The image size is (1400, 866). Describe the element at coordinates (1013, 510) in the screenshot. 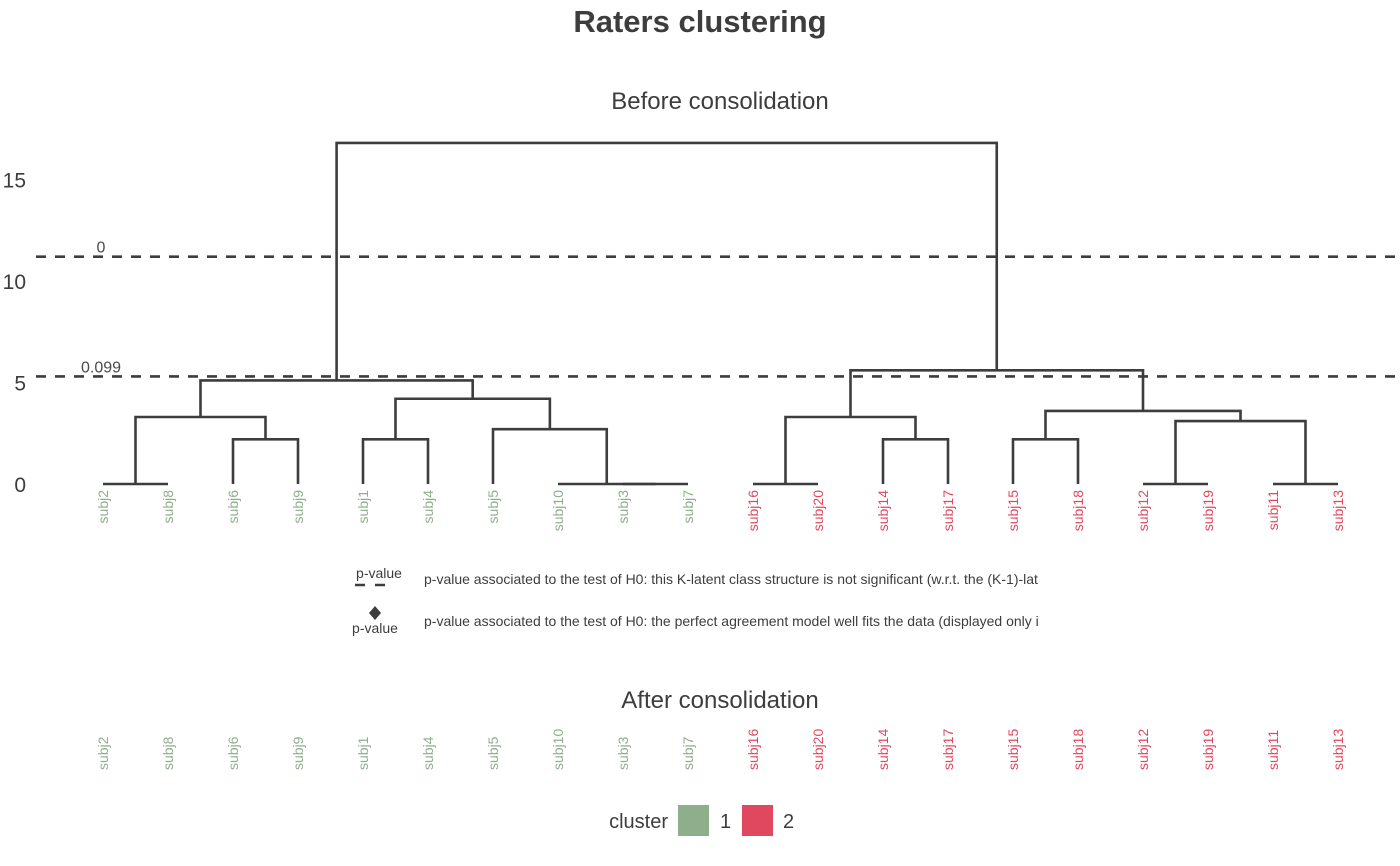

I see `leaf-label: subj15` at that location.